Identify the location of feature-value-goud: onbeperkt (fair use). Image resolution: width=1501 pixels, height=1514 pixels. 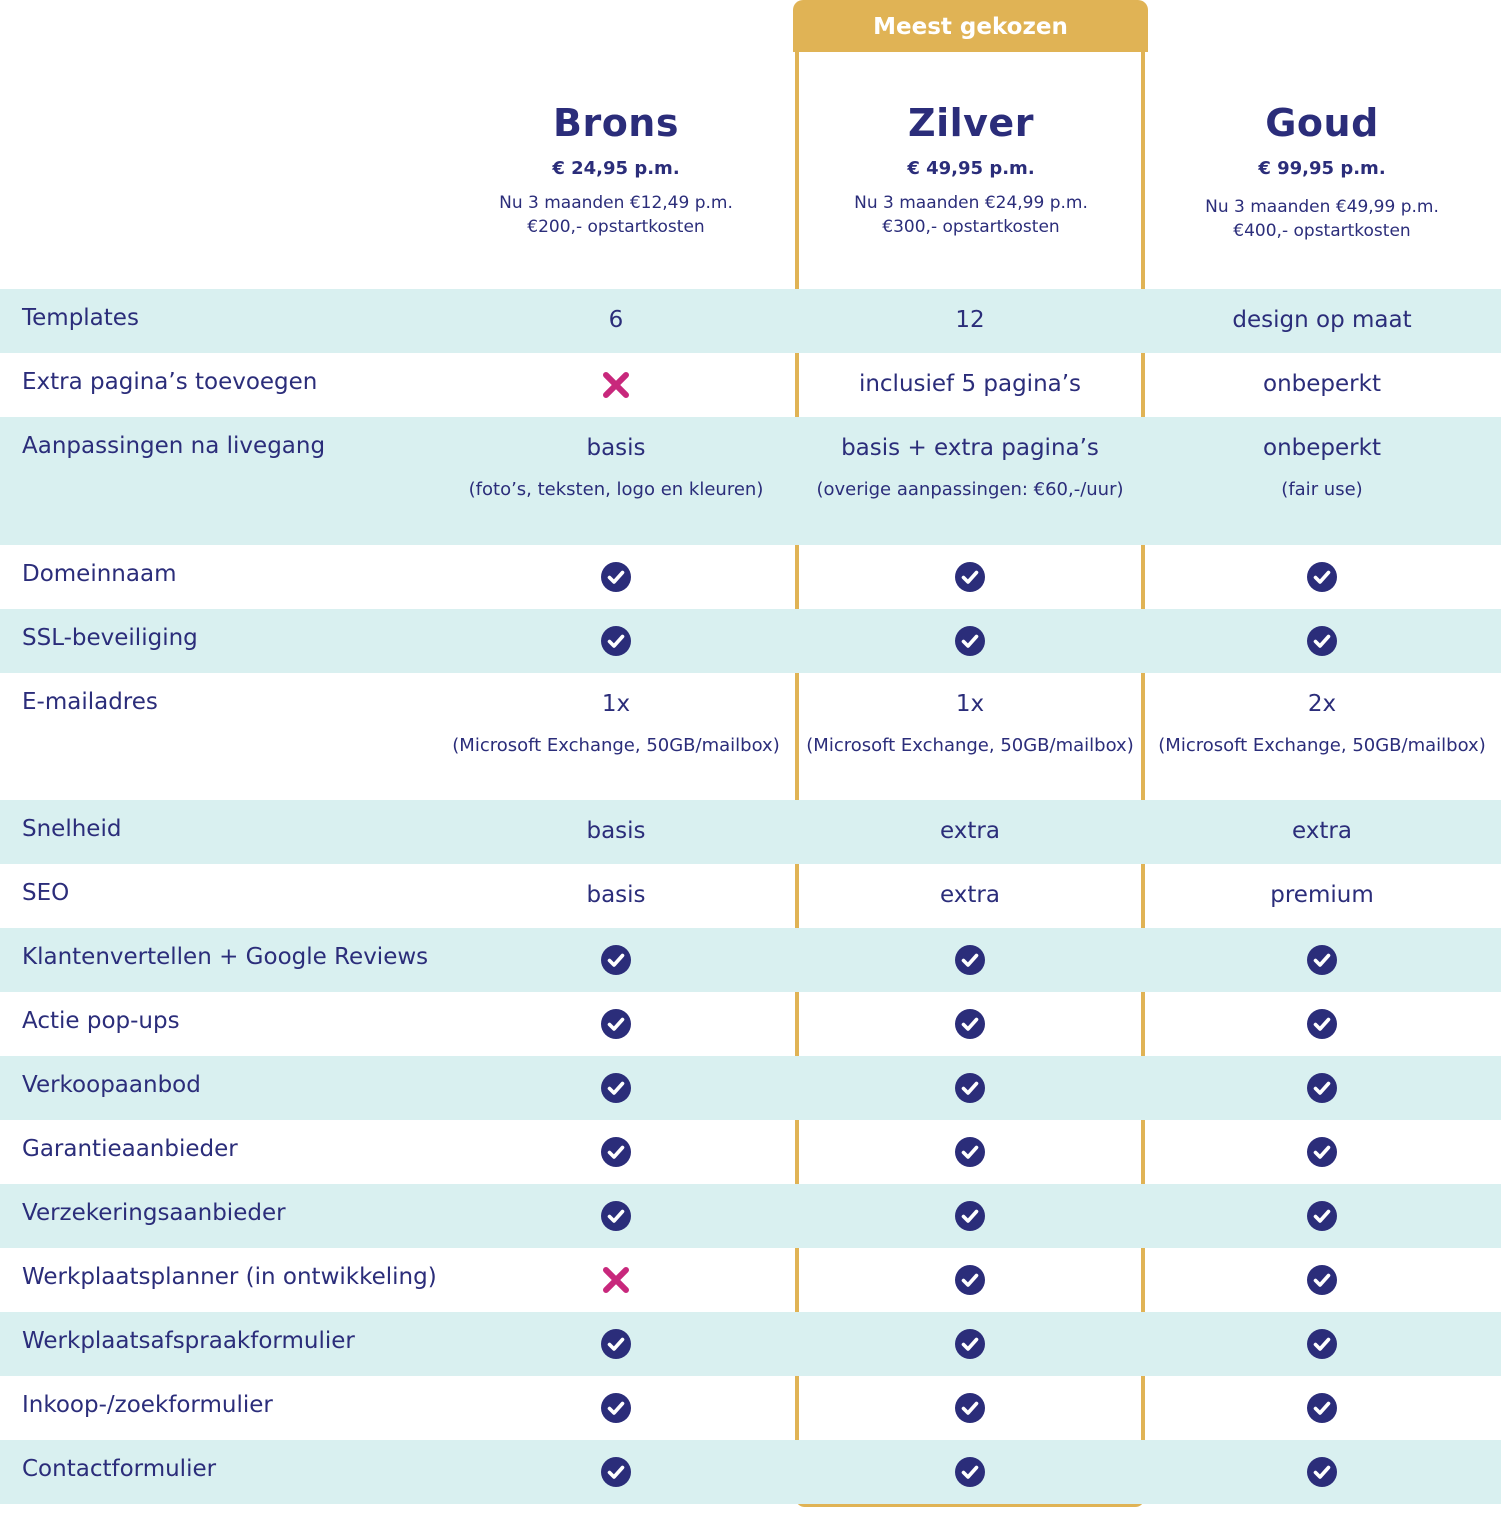
(1322, 467).